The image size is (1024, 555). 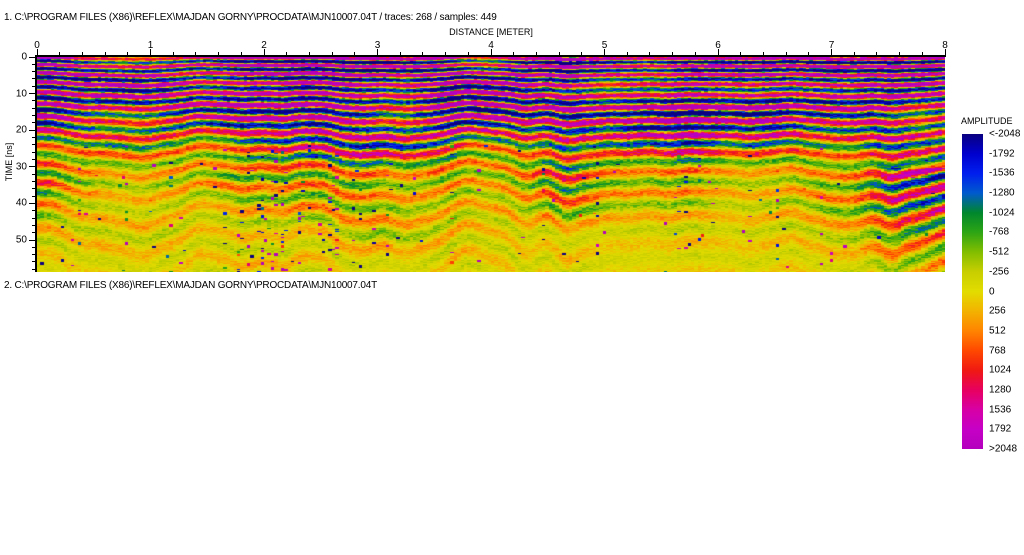 I want to click on y-axis-tick-label: 0, so click(x=24, y=57).